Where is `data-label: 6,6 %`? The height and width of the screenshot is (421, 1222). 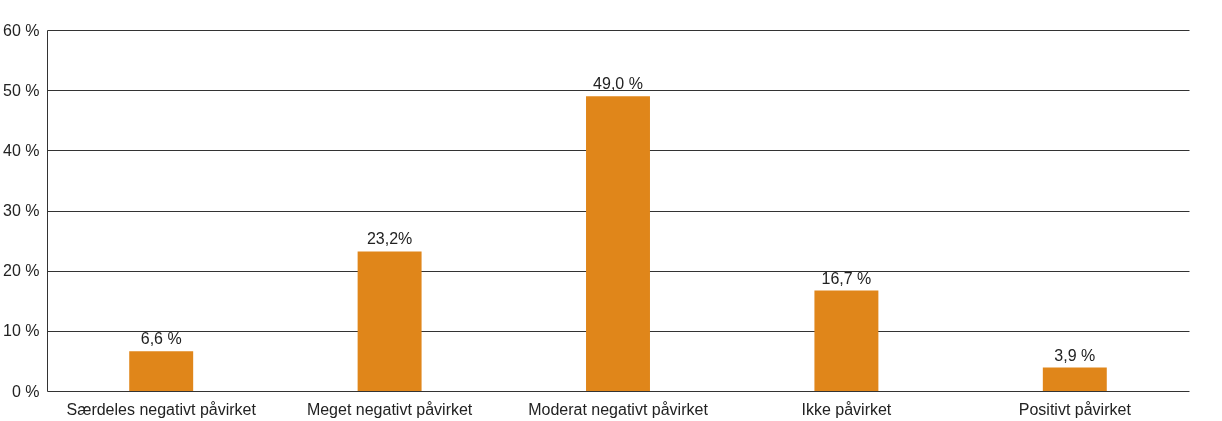
data-label: 6,6 % is located at coordinates (161, 339).